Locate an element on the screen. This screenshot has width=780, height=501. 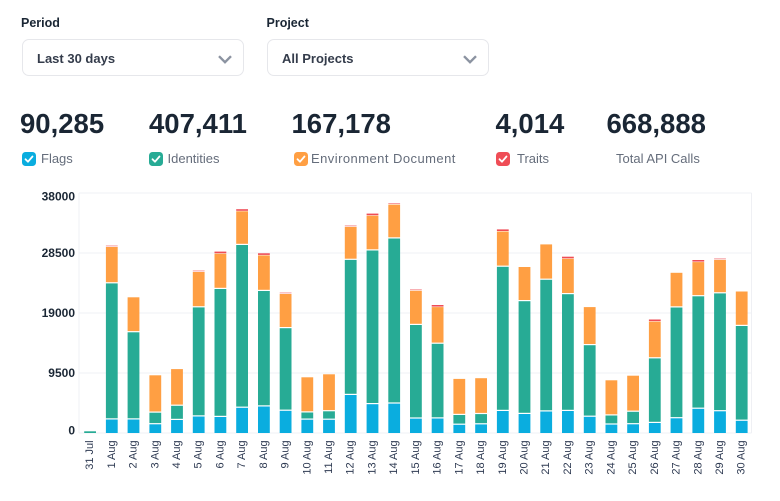
svg-text: 14 Aug is located at coordinates (394, 457).